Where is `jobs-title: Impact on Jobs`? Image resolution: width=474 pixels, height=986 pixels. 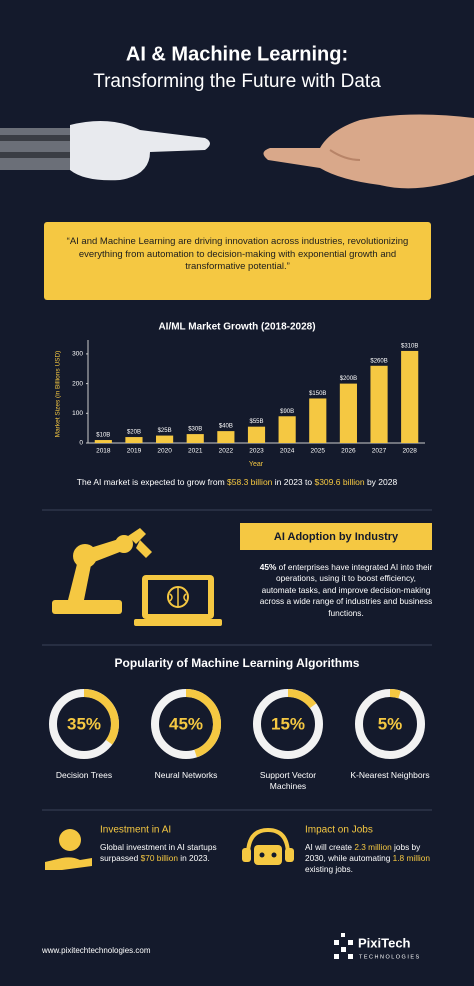
jobs-title: Impact on Jobs is located at coordinates (339, 830).